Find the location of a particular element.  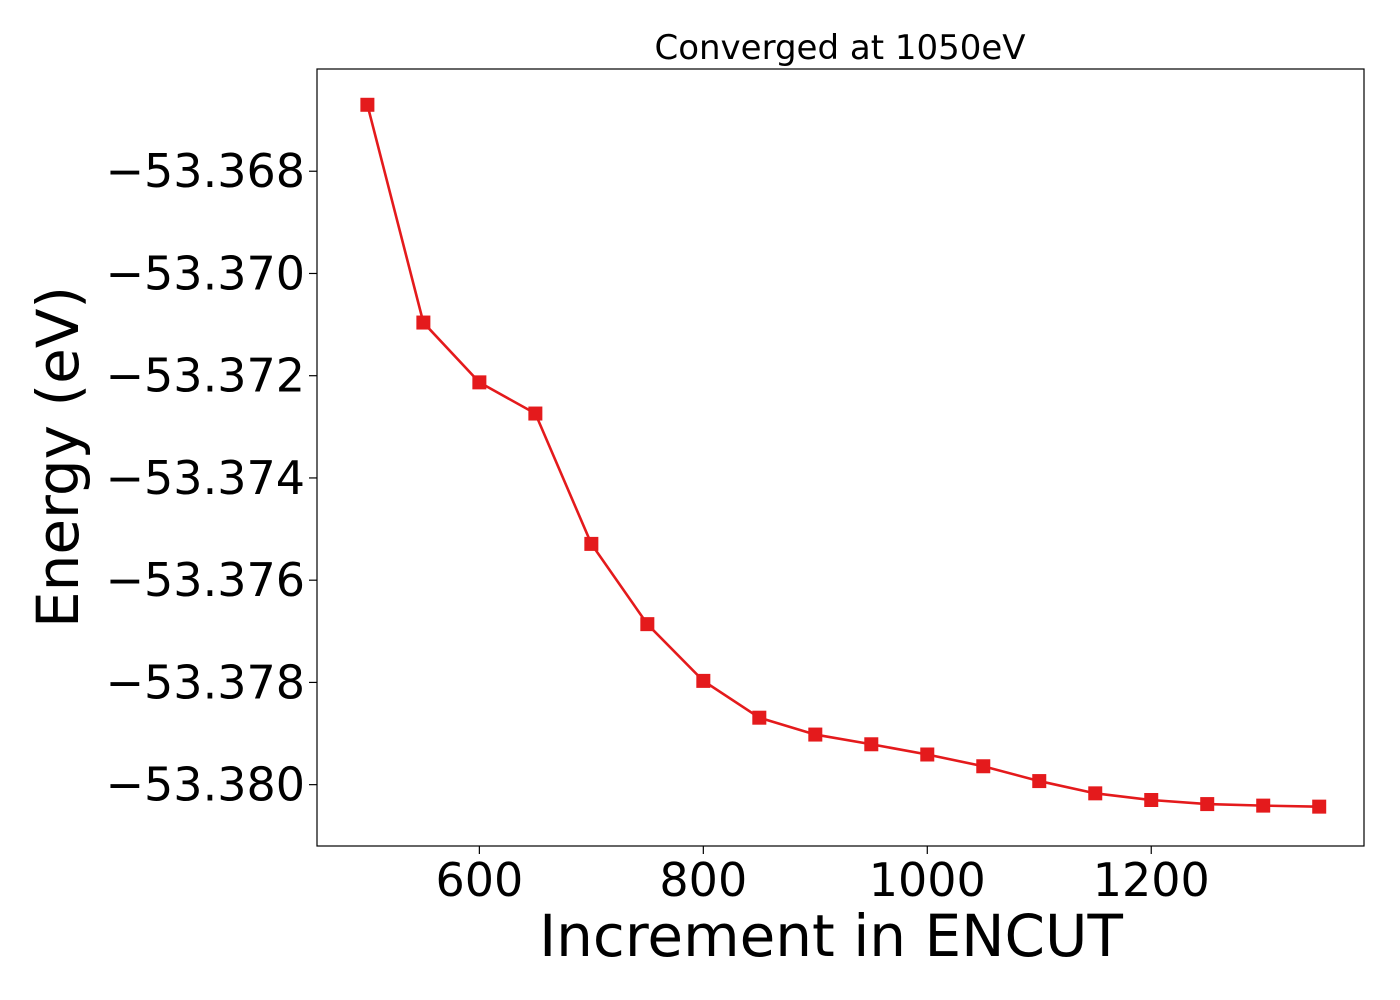

y-tick-label: −53.368 is located at coordinates (206, 171).